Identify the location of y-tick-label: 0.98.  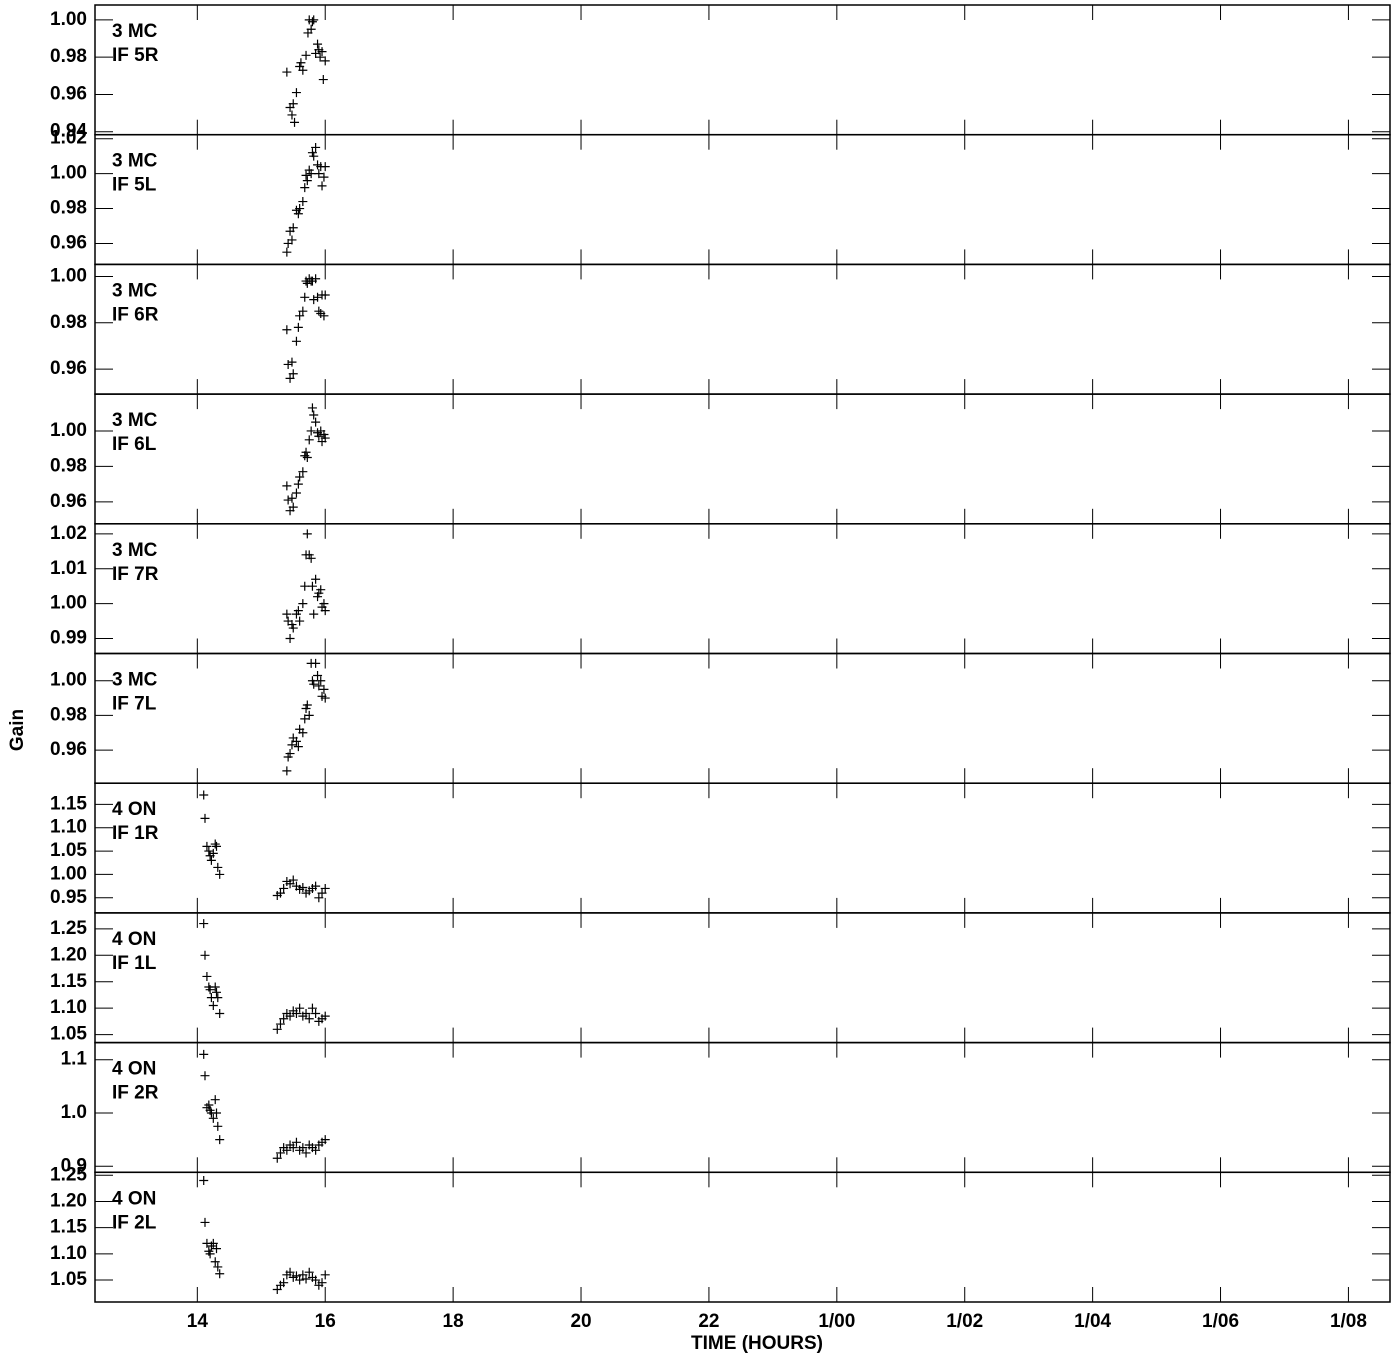
(68, 56).